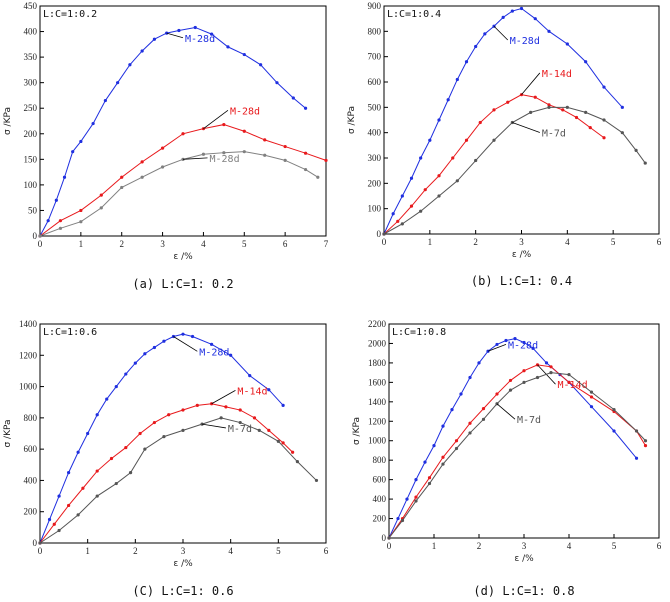 The width and height of the screenshot is (670, 602). What do you see at coordinates (214, 352) in the screenshot?
I see `series-label: M-28d` at bounding box center [214, 352].